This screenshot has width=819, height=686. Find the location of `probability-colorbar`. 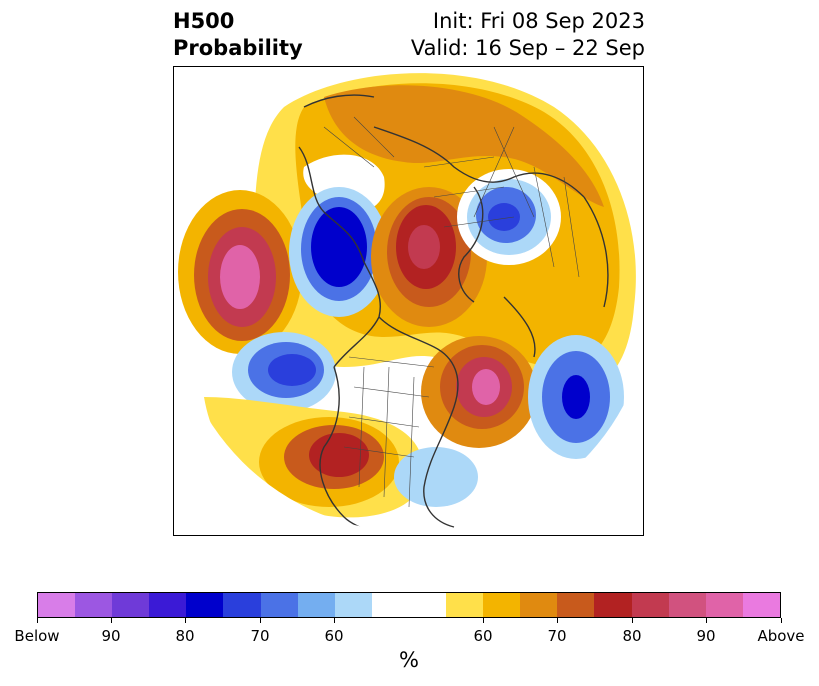

probability-colorbar is located at coordinates (409, 605).